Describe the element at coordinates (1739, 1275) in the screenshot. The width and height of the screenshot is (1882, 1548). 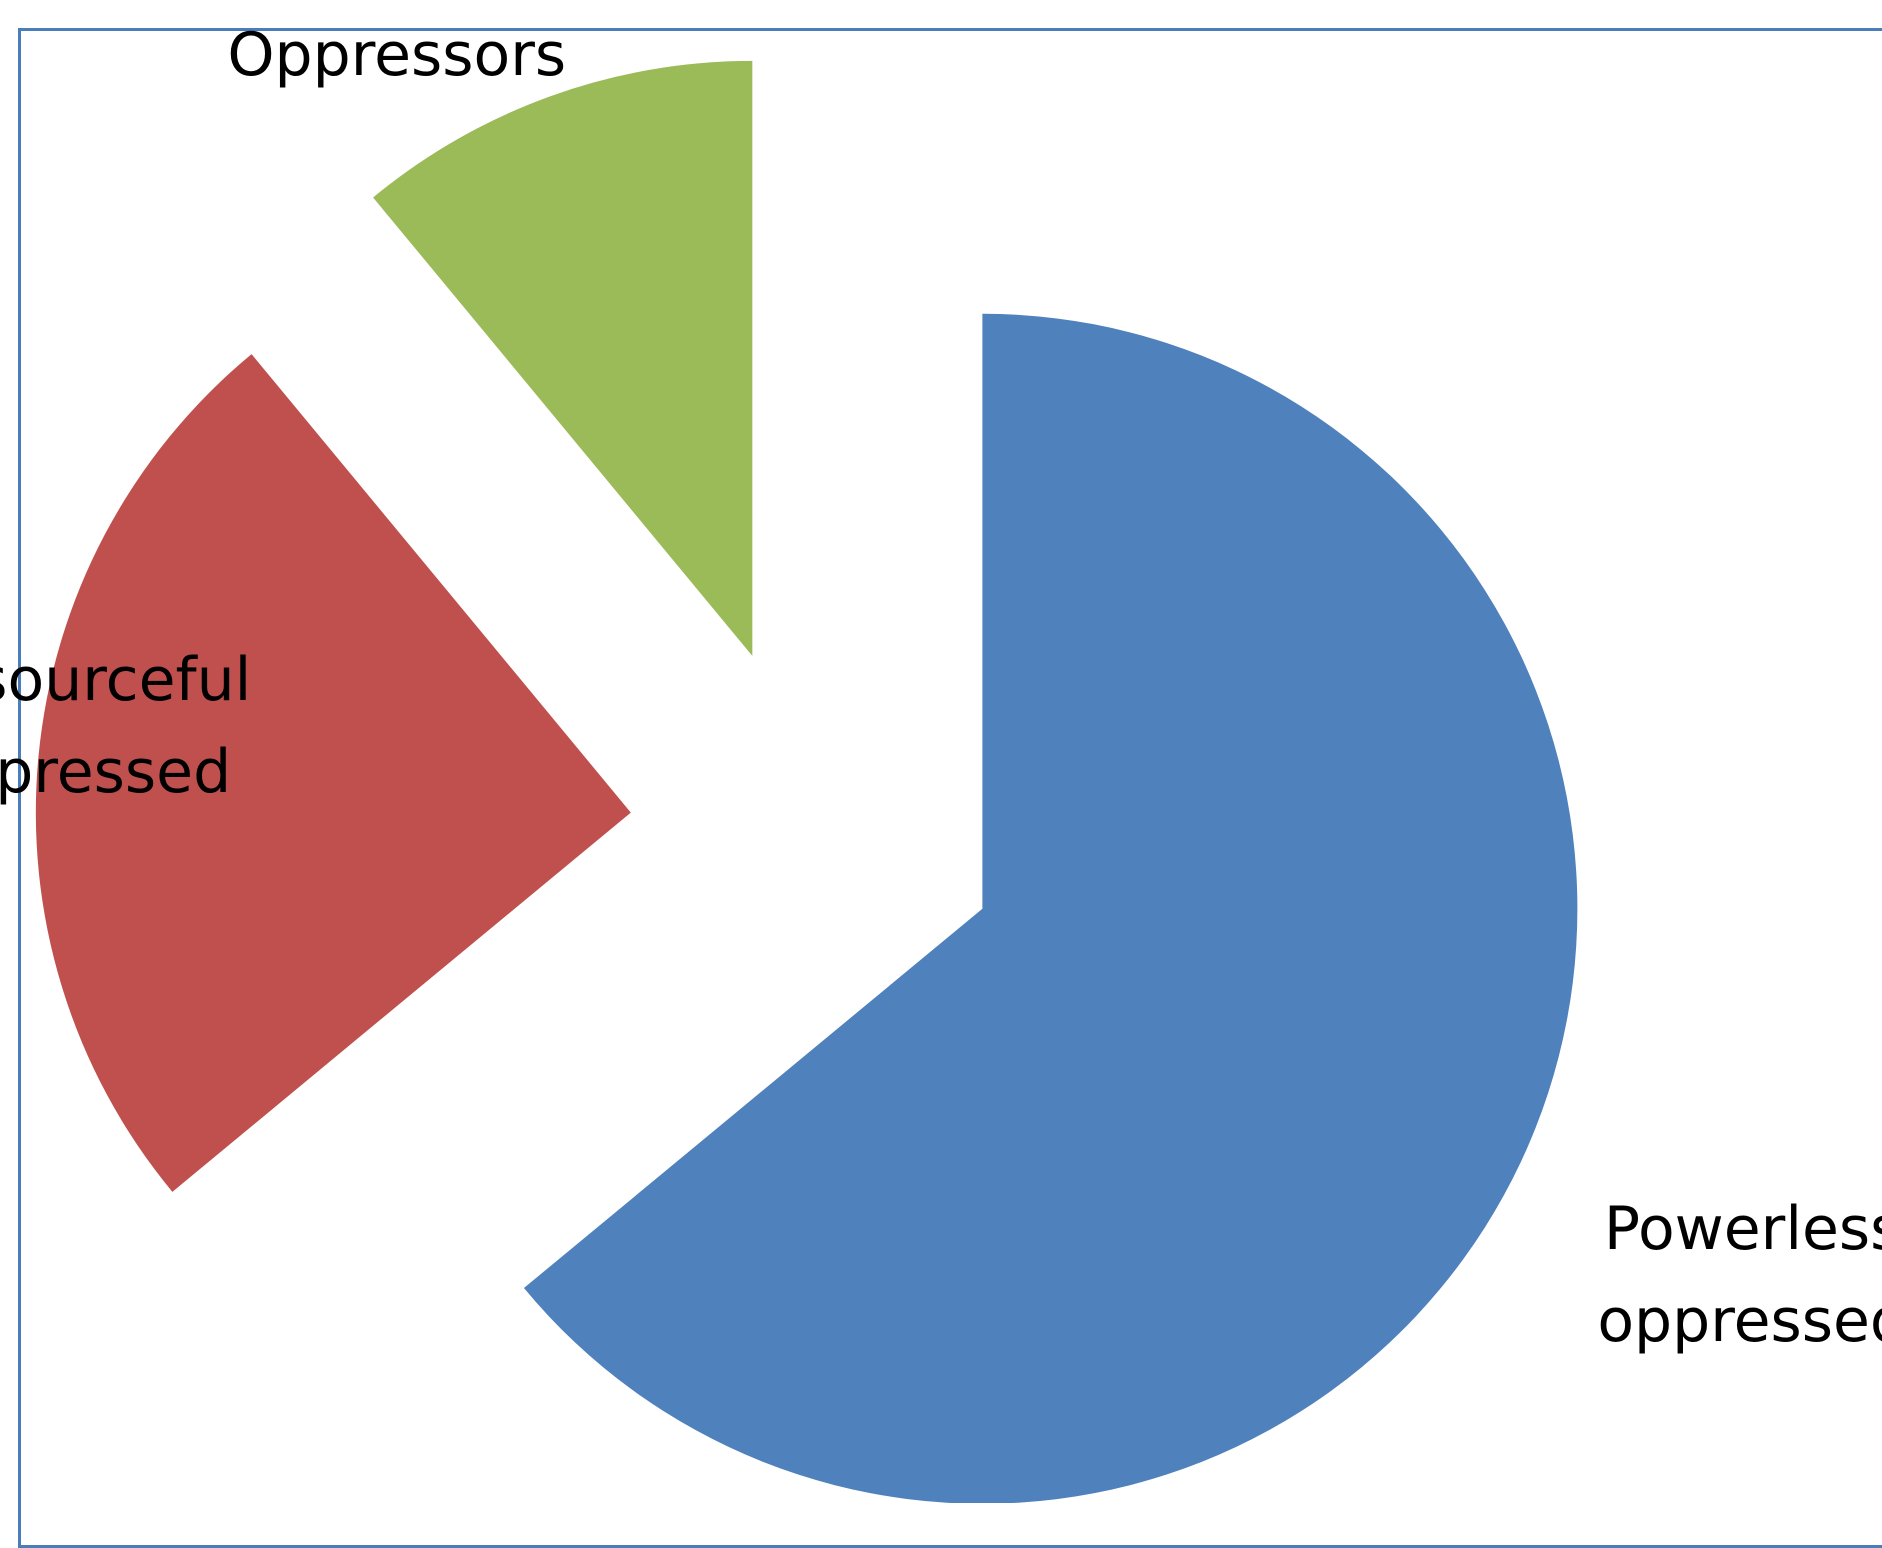
I see `slice-label-powerless-oppressed: Powerless oppressed` at that location.